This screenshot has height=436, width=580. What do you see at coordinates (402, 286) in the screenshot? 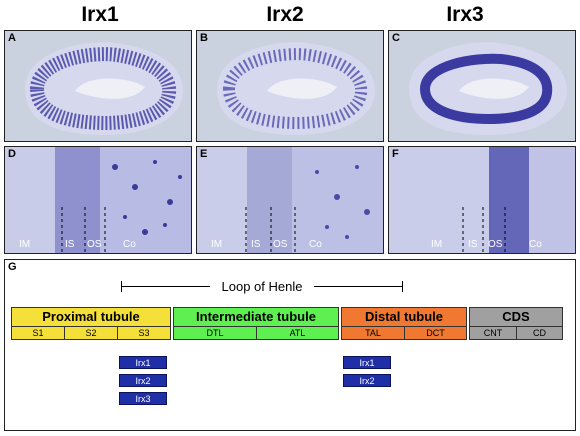
I see `loop-bracket-right-tick` at bounding box center [402, 286].